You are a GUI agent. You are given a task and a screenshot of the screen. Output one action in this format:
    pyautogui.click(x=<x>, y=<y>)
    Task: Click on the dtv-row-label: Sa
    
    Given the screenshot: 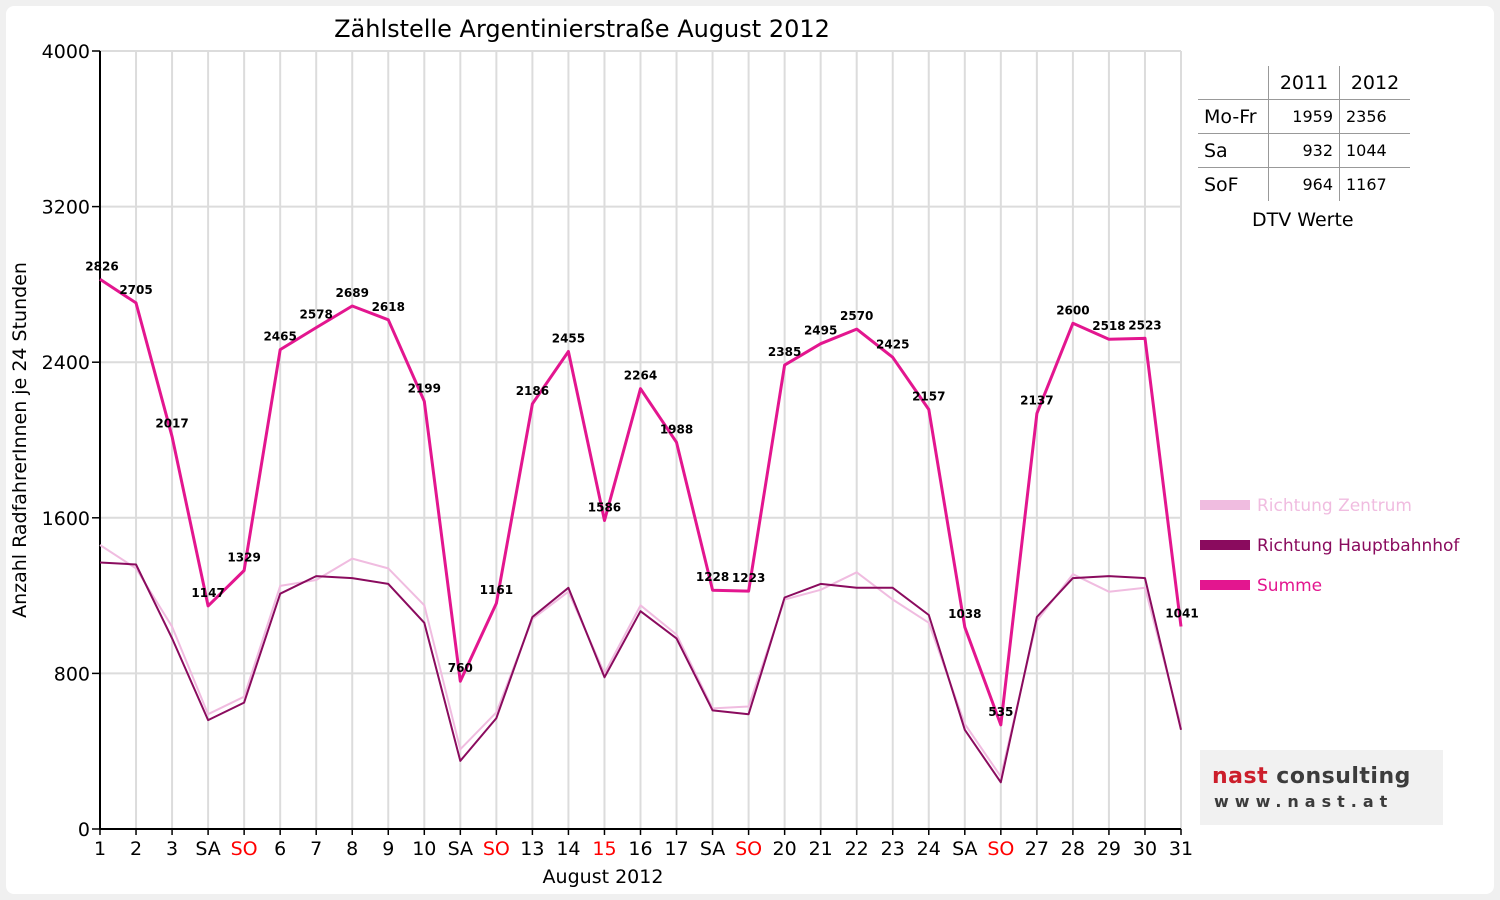 What is the action you would take?
    pyautogui.click(x=1233, y=150)
    